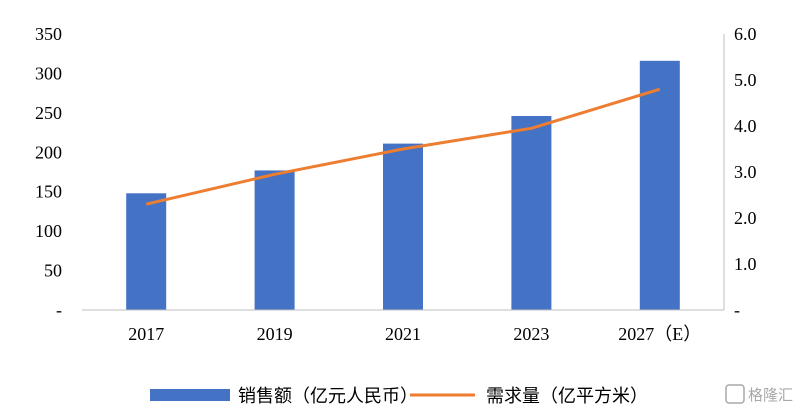 The height and width of the screenshot is (414, 802). Describe the element at coordinates (59, 310) in the screenshot. I see `left-tick-label: -` at that location.